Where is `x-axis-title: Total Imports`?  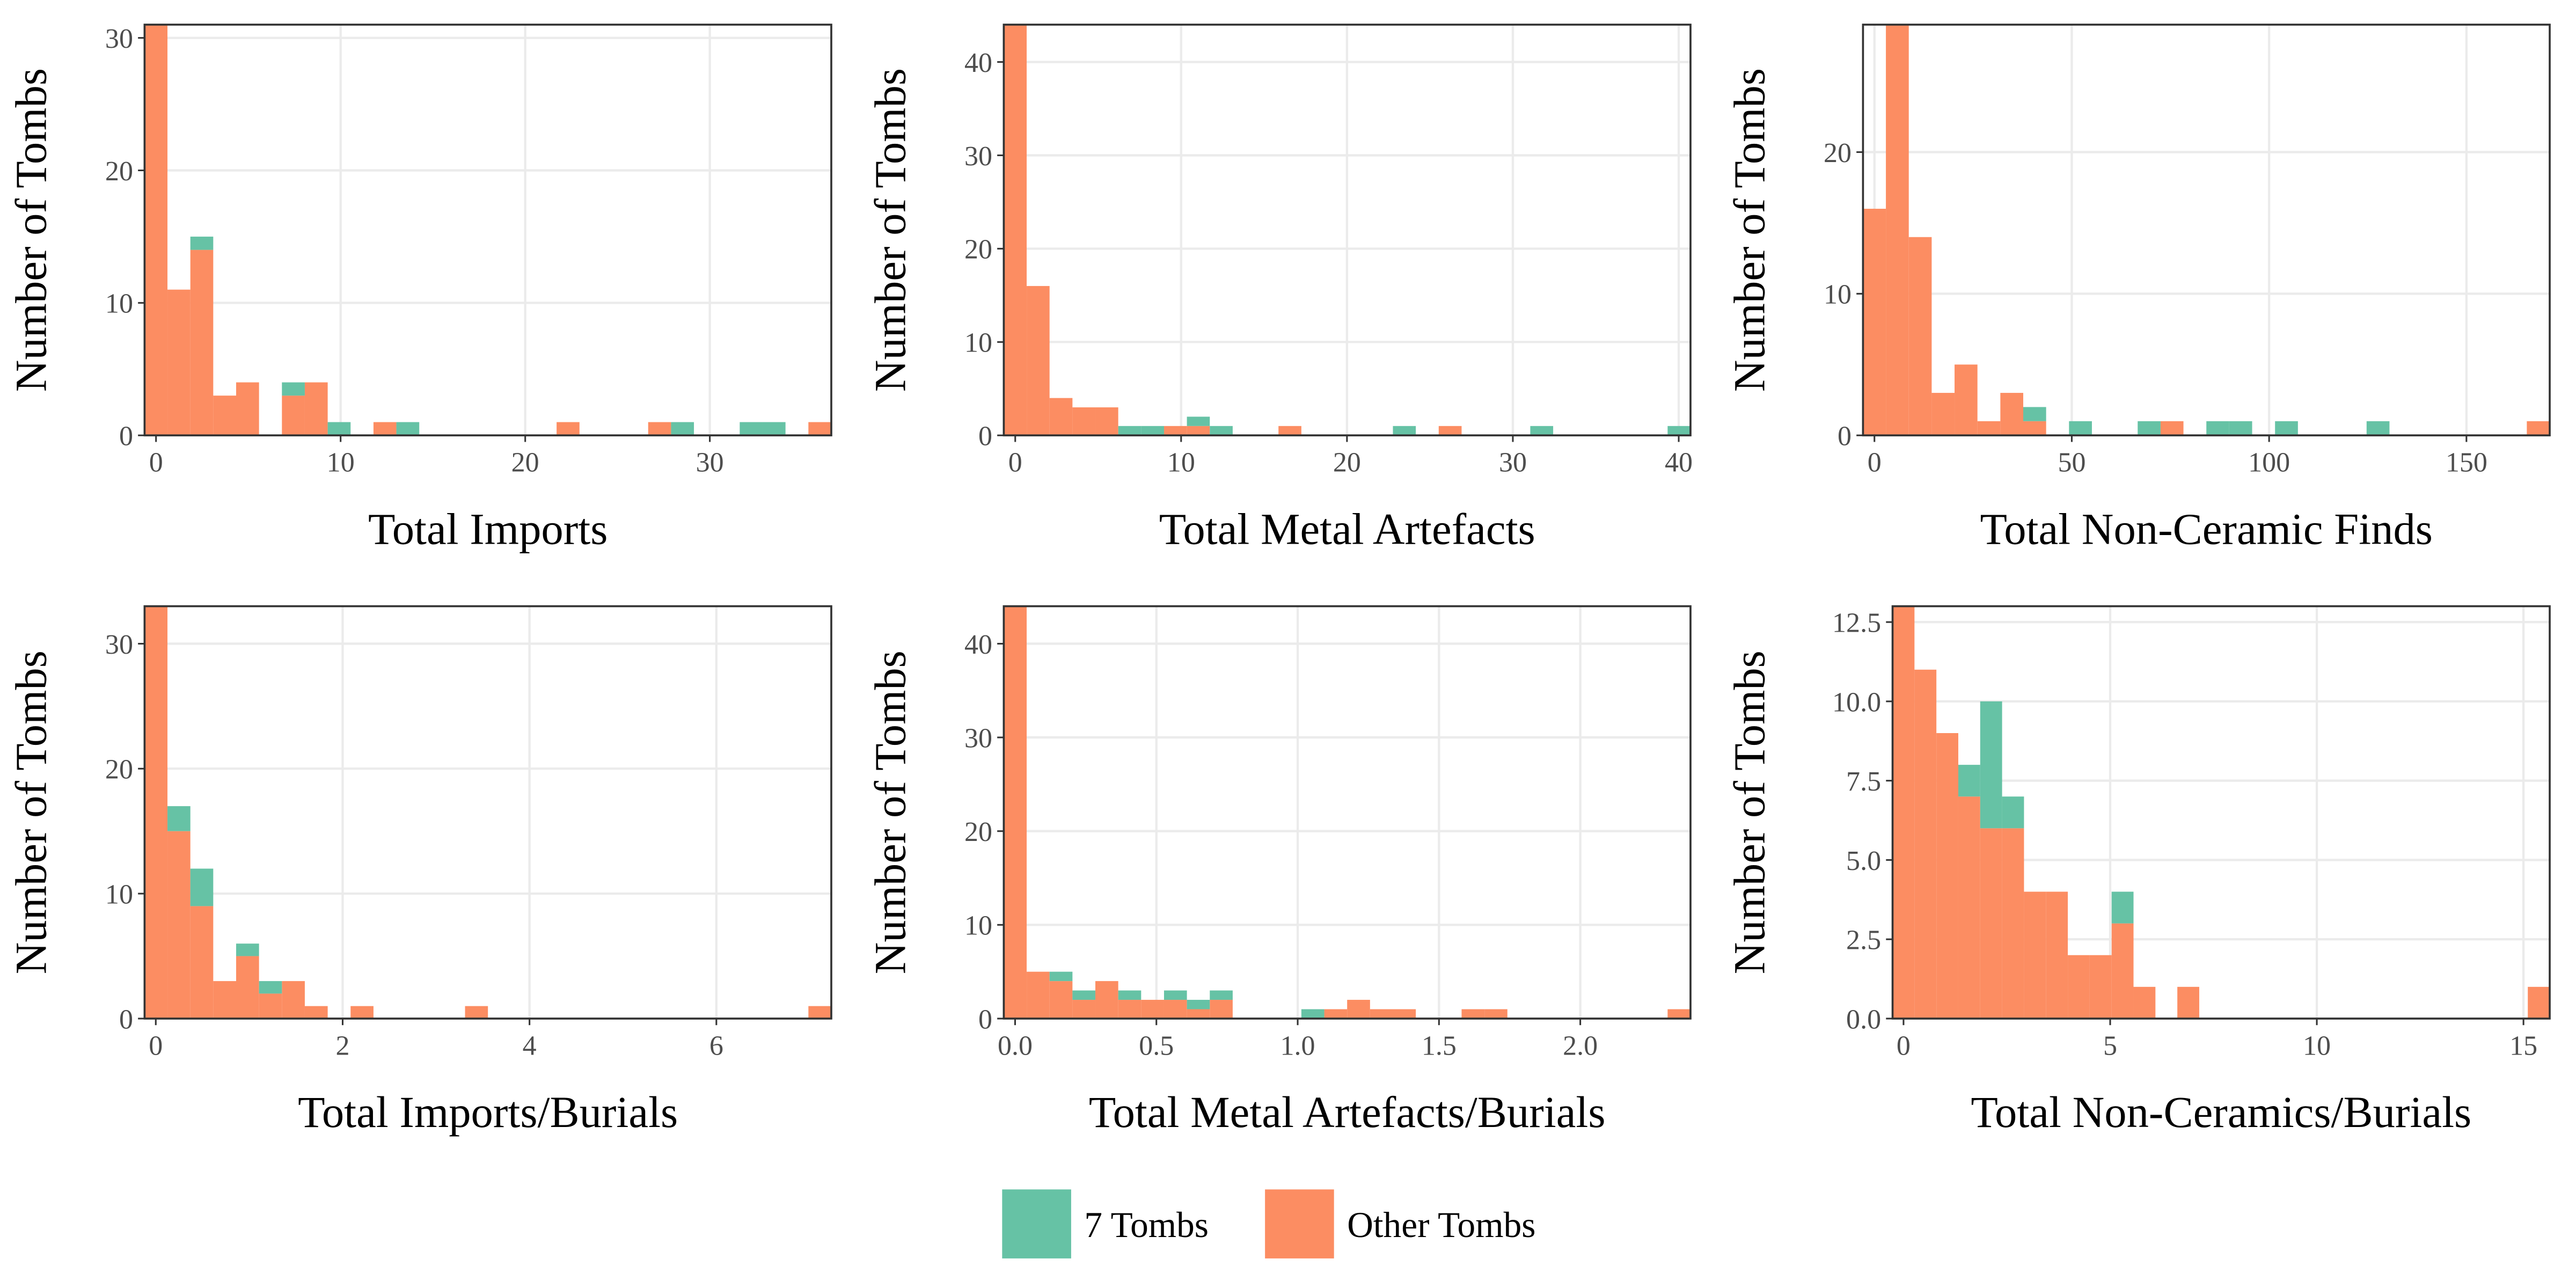
x-axis-title: Total Imports is located at coordinates (488, 528).